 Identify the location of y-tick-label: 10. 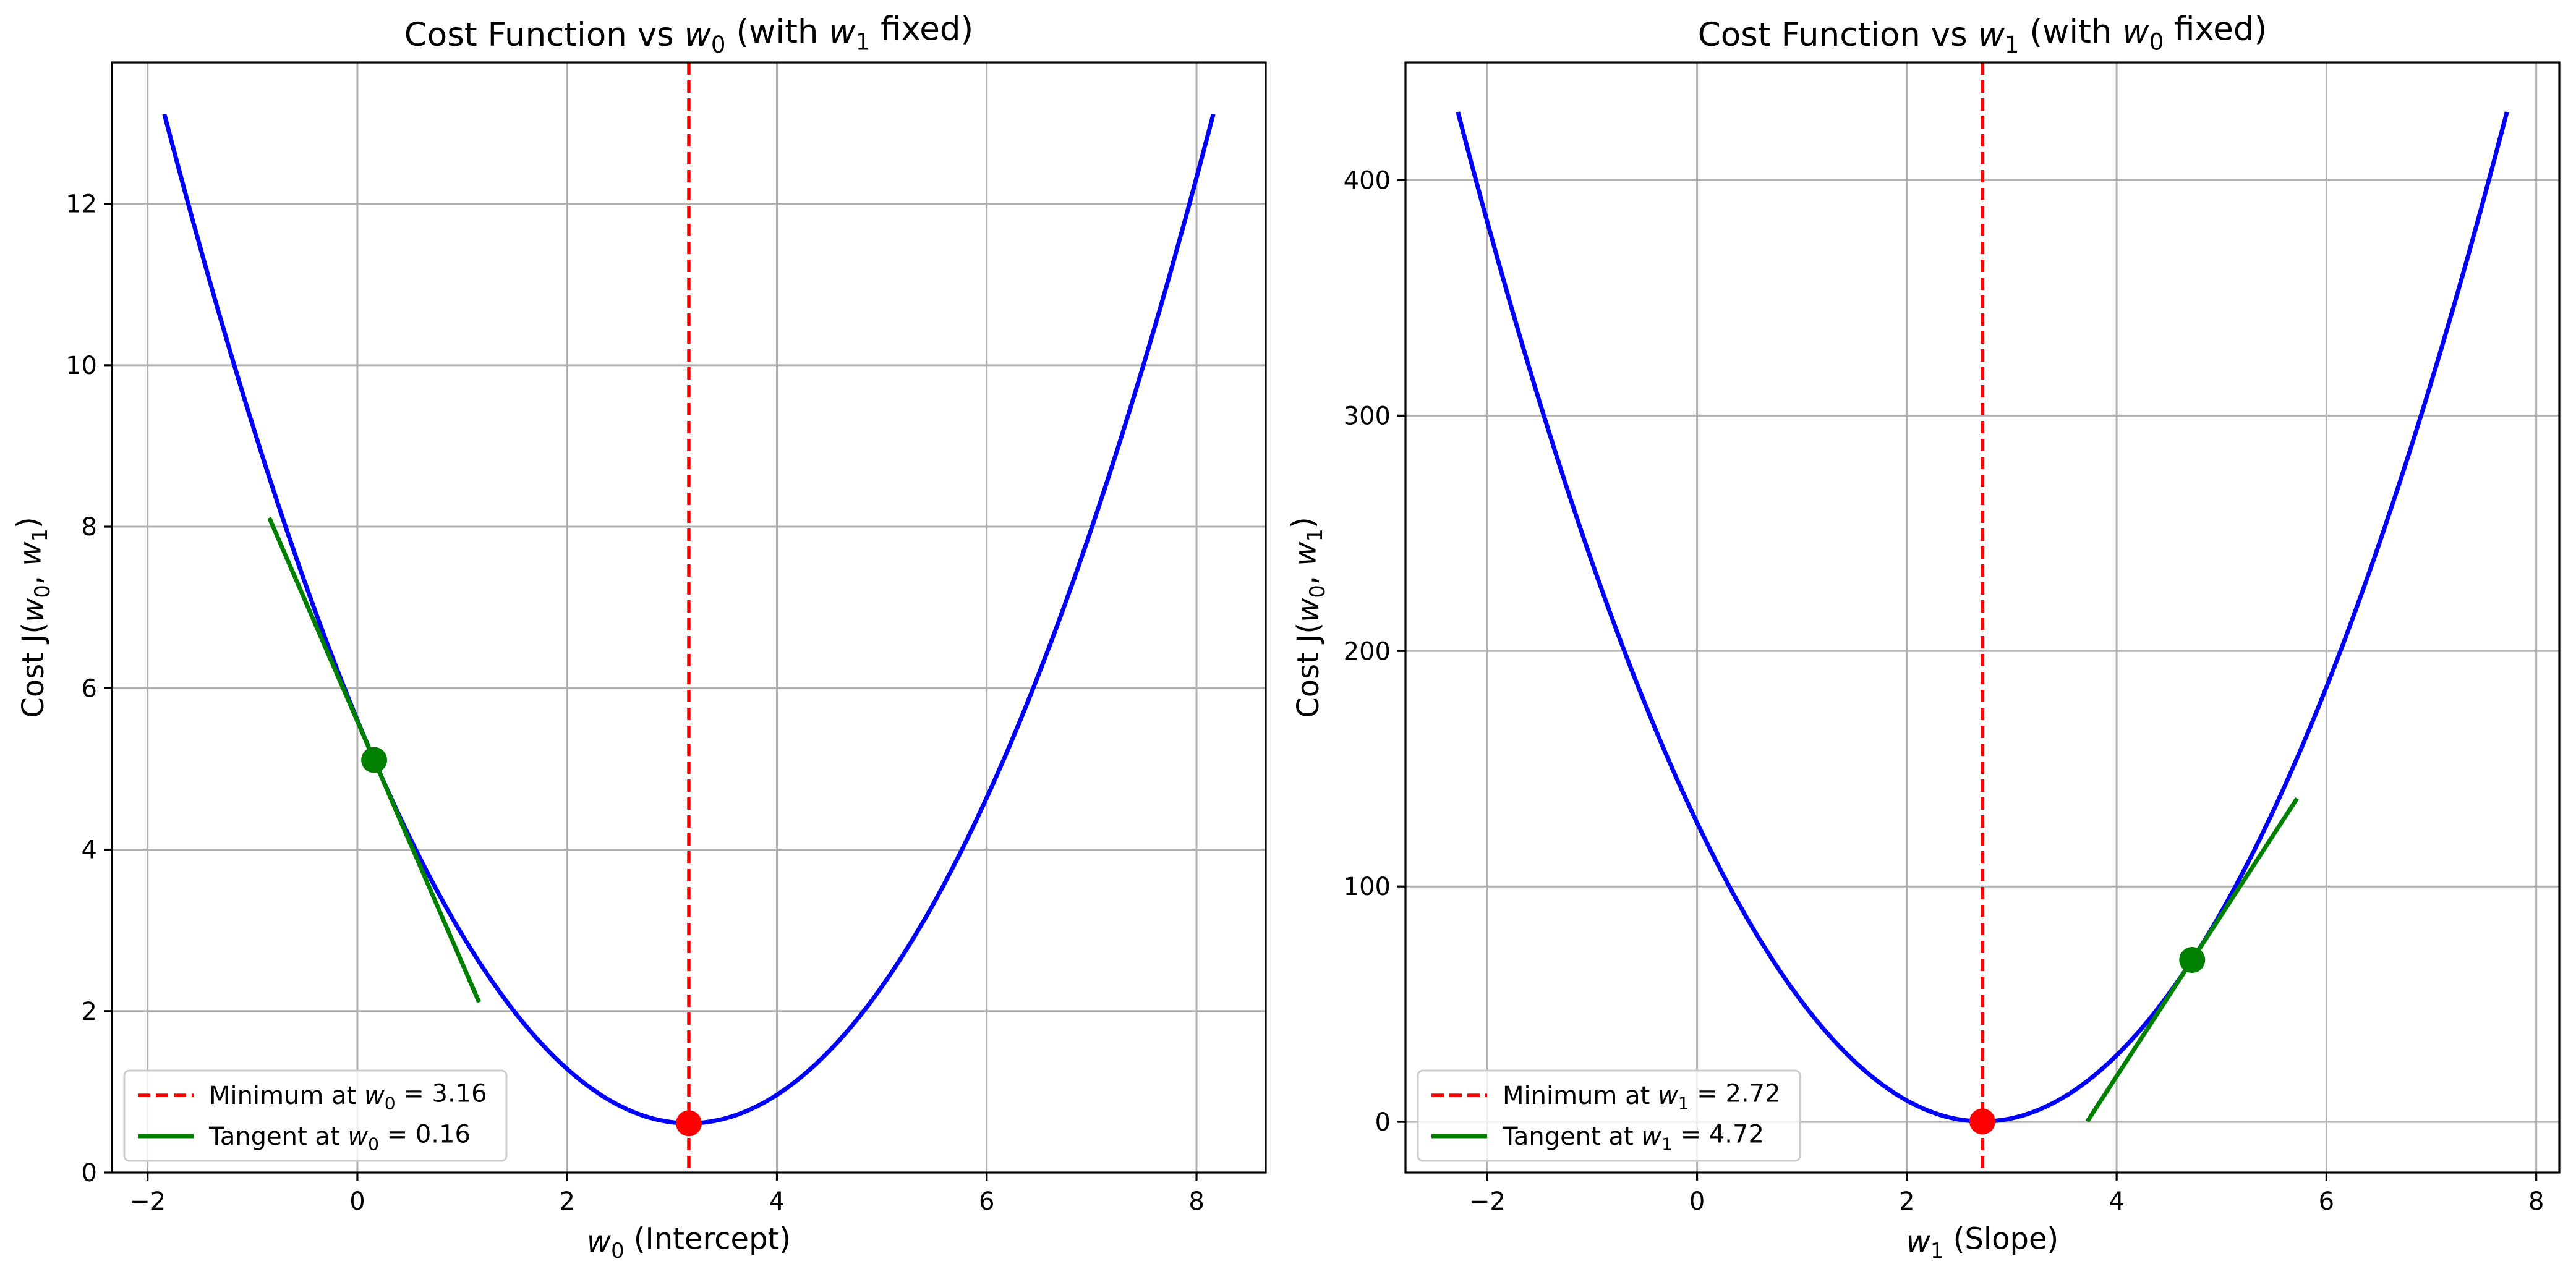
(81, 366).